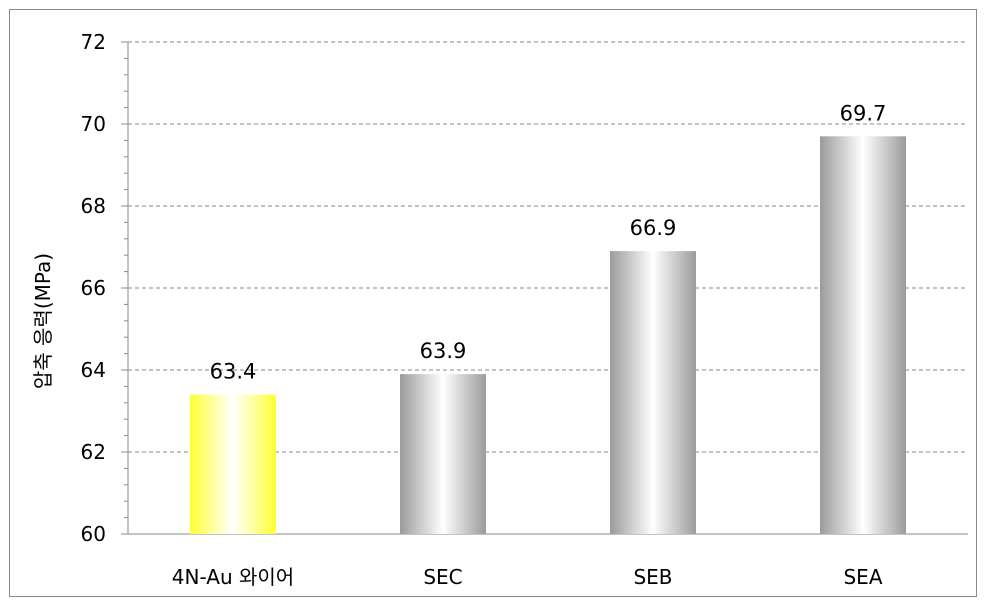 The width and height of the screenshot is (988, 606). I want to click on y-tick-label: 68, so click(93, 206).